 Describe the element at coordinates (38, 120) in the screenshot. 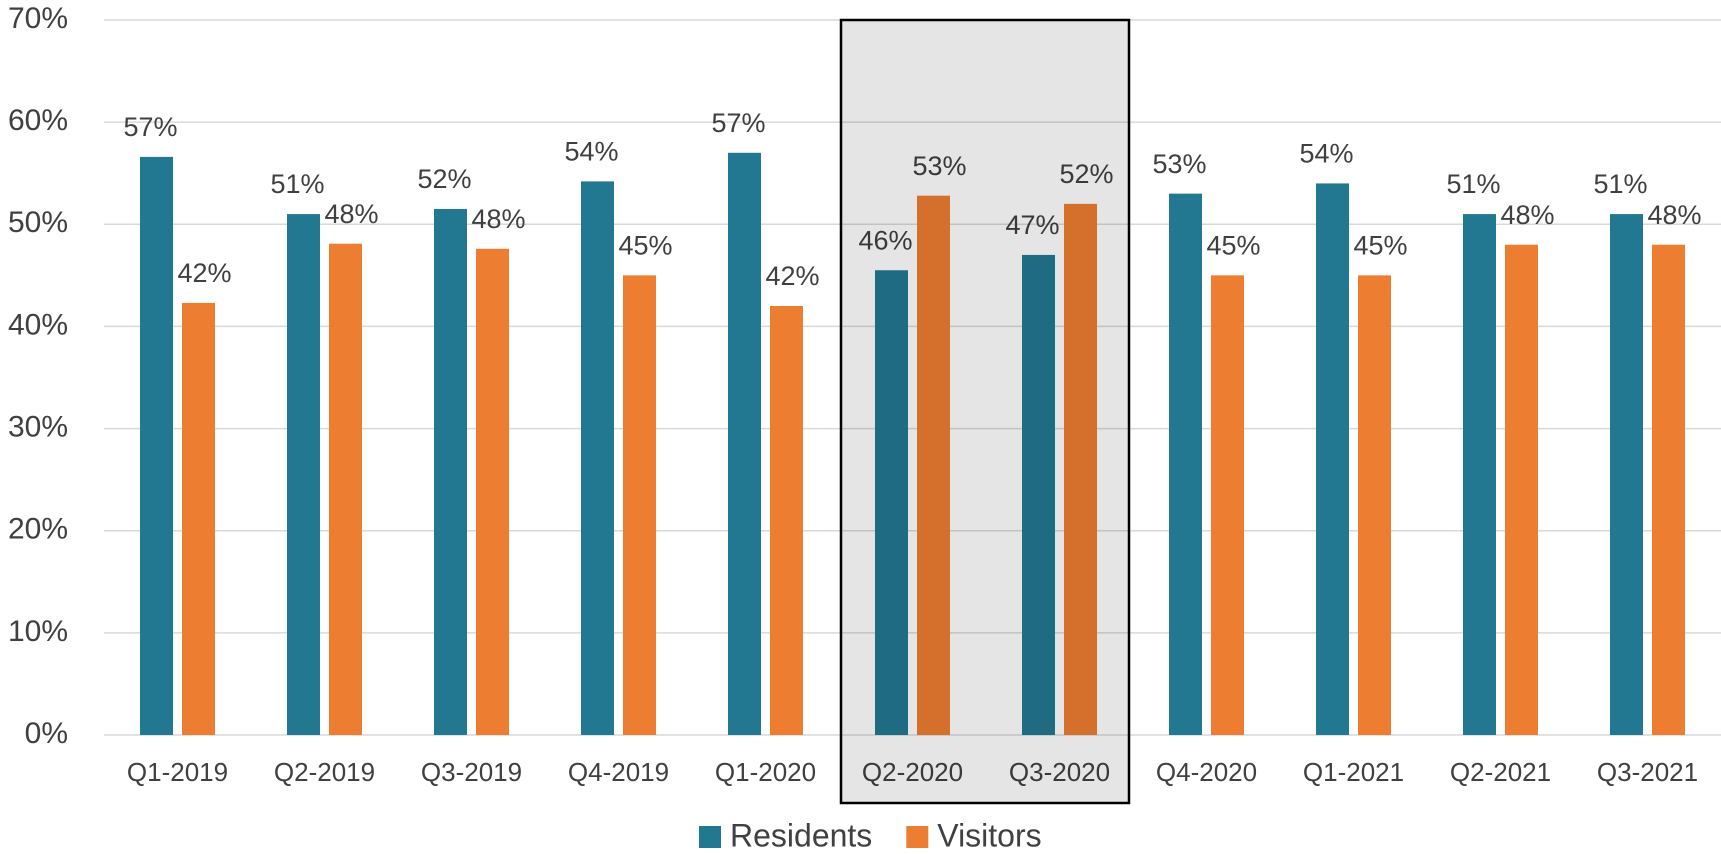

I see `y-tick-label: 60%` at that location.